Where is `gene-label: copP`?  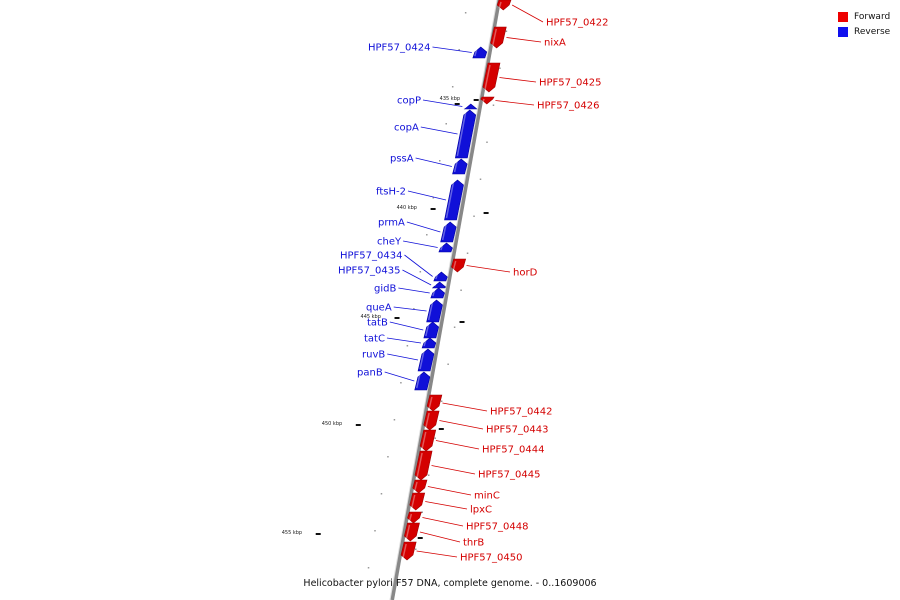
gene-label: copP is located at coordinates (409, 101).